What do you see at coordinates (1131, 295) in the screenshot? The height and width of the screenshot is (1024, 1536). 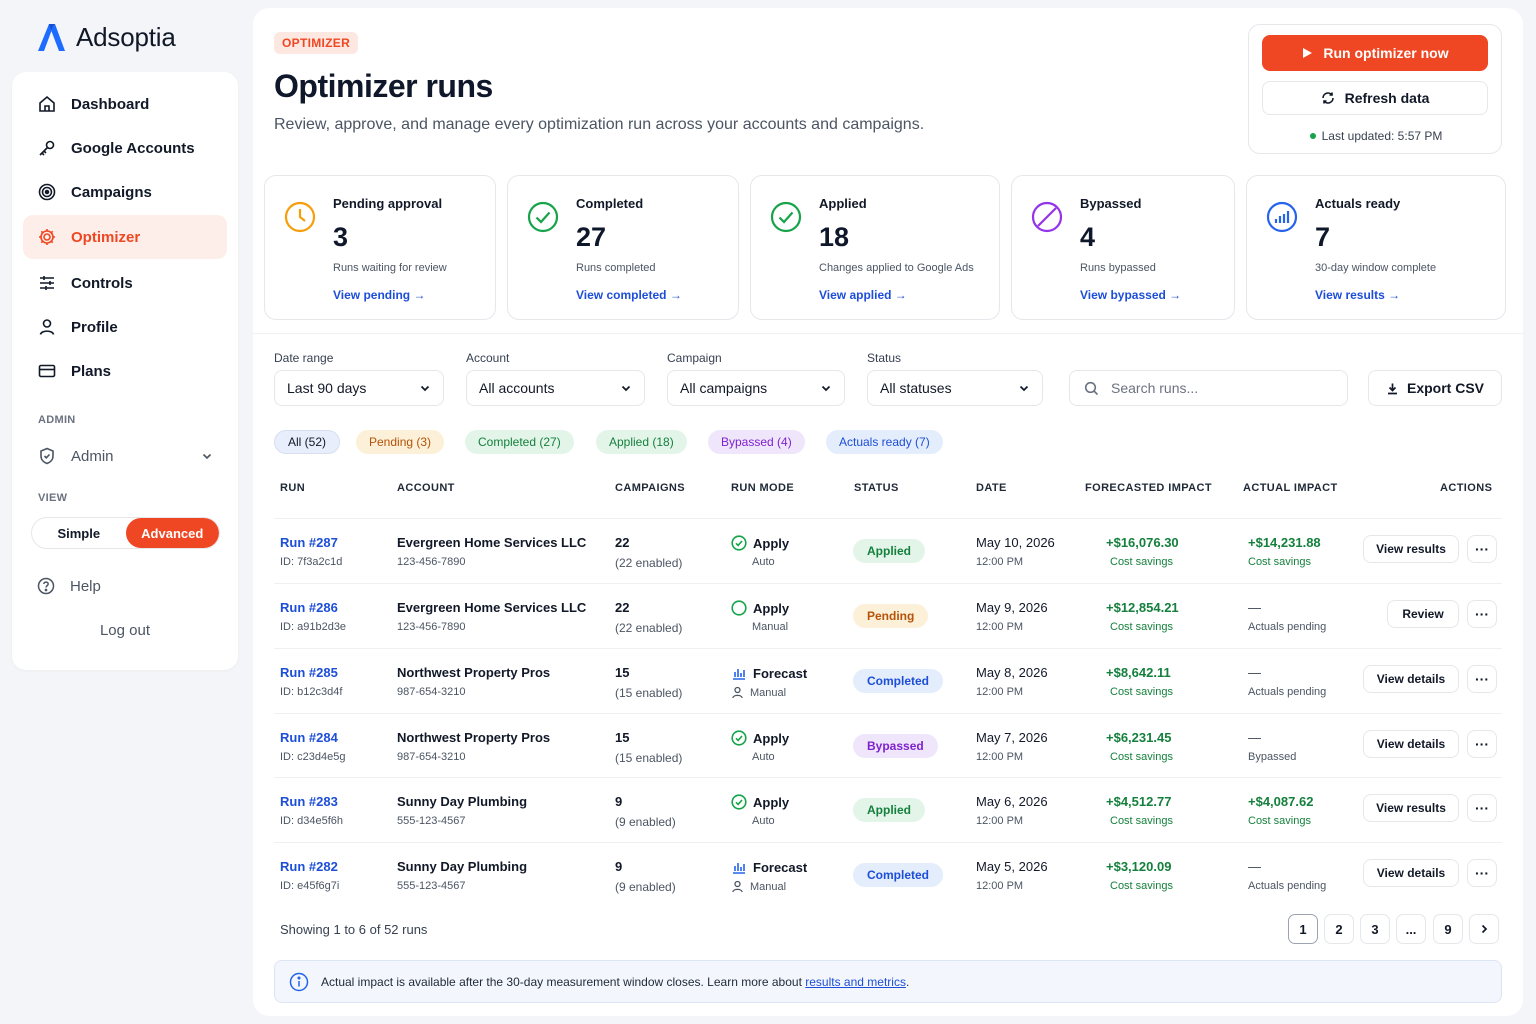 I see `view-bypassed-link: View bypassed →` at bounding box center [1131, 295].